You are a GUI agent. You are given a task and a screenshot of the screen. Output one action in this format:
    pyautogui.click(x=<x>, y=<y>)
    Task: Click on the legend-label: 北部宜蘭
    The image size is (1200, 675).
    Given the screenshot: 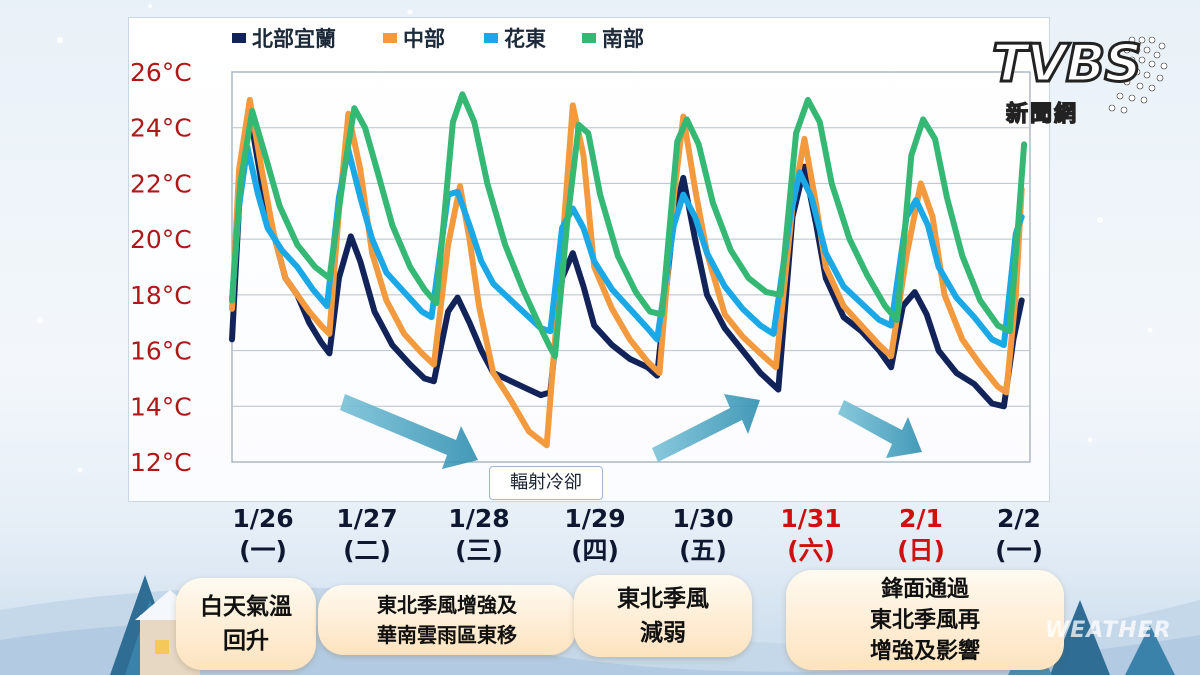 What is the action you would take?
    pyautogui.click(x=294, y=39)
    